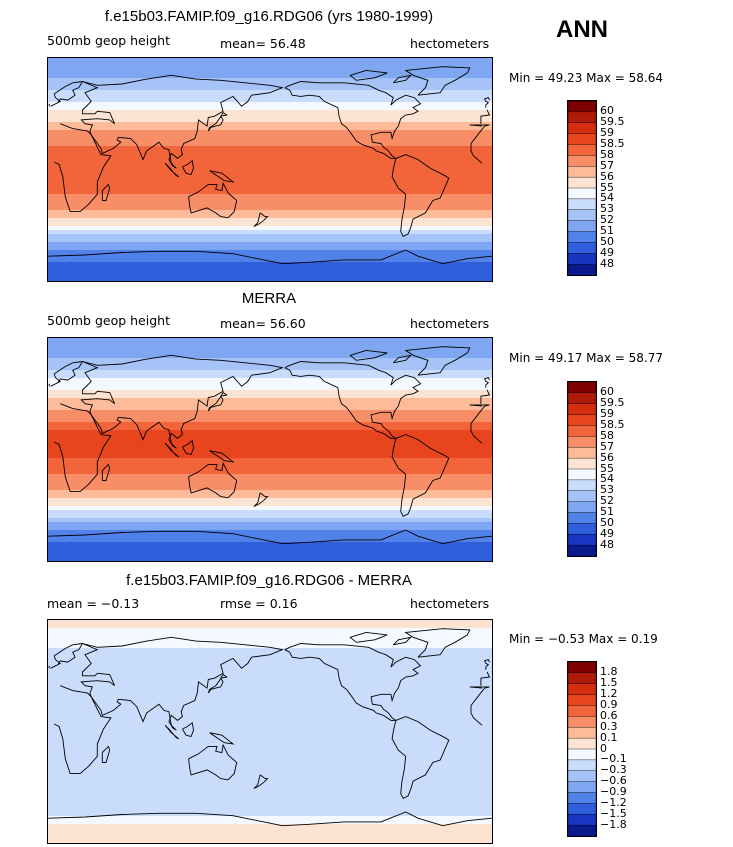  What do you see at coordinates (607, 490) in the screenshot?
I see `cbar-2-tick: 53` at bounding box center [607, 490].